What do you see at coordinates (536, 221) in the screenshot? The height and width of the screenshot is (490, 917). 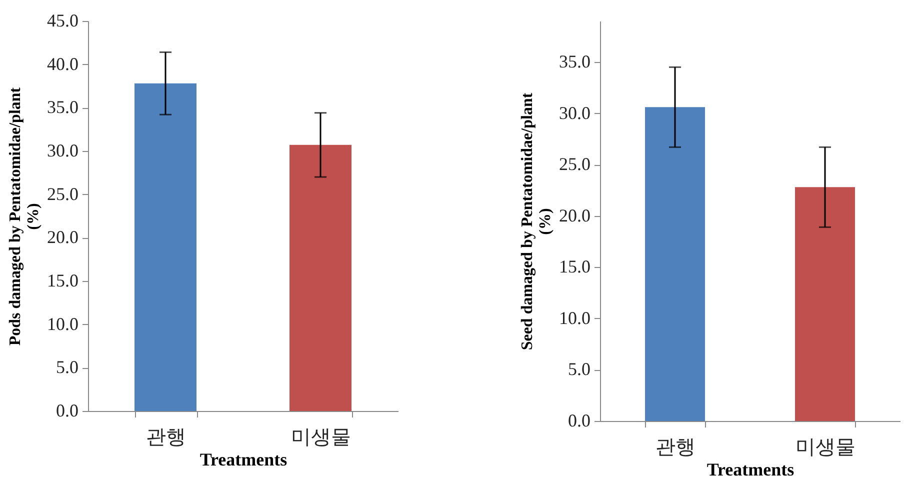 I see `y-axis-title: Seed damaged by Pentatomidae/plant (%)` at bounding box center [536, 221].